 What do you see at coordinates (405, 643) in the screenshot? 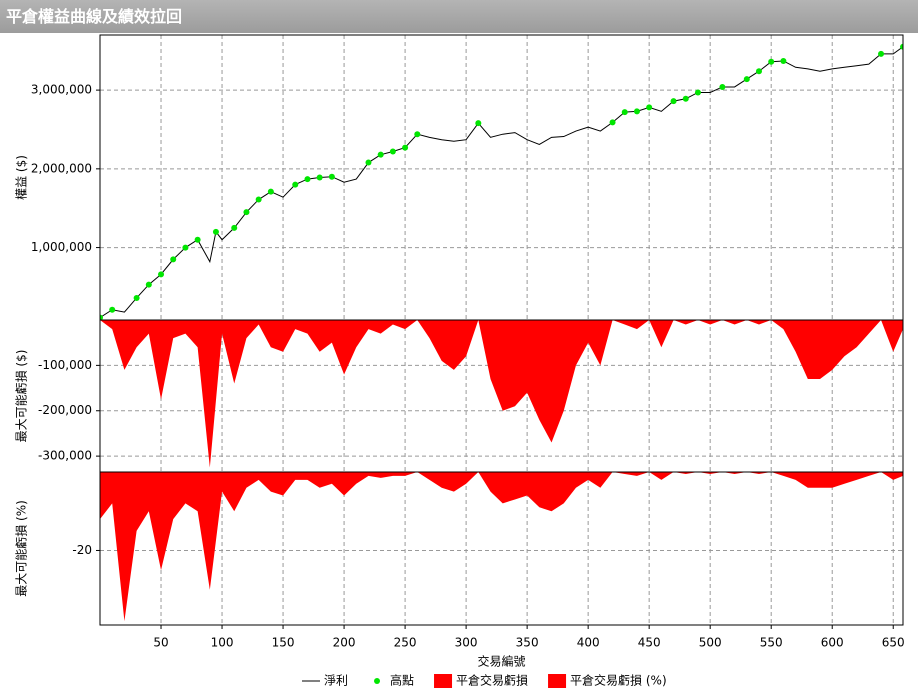
I see `x-tick-label: 250` at bounding box center [405, 643].